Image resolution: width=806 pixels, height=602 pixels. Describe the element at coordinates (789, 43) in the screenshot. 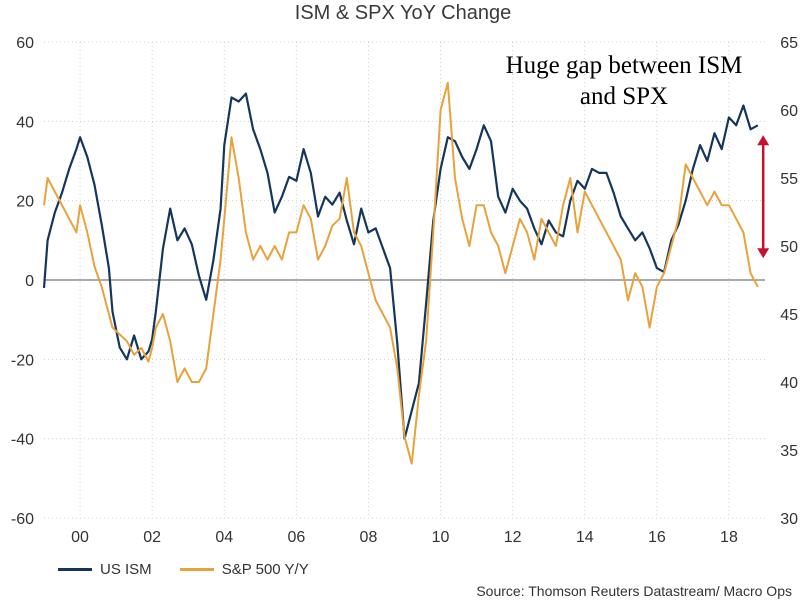

I see `right-tick-label: 65` at that location.